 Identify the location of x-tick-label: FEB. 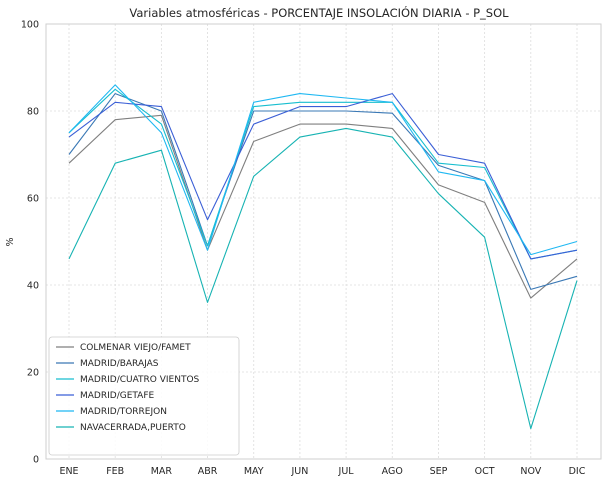
(115, 471).